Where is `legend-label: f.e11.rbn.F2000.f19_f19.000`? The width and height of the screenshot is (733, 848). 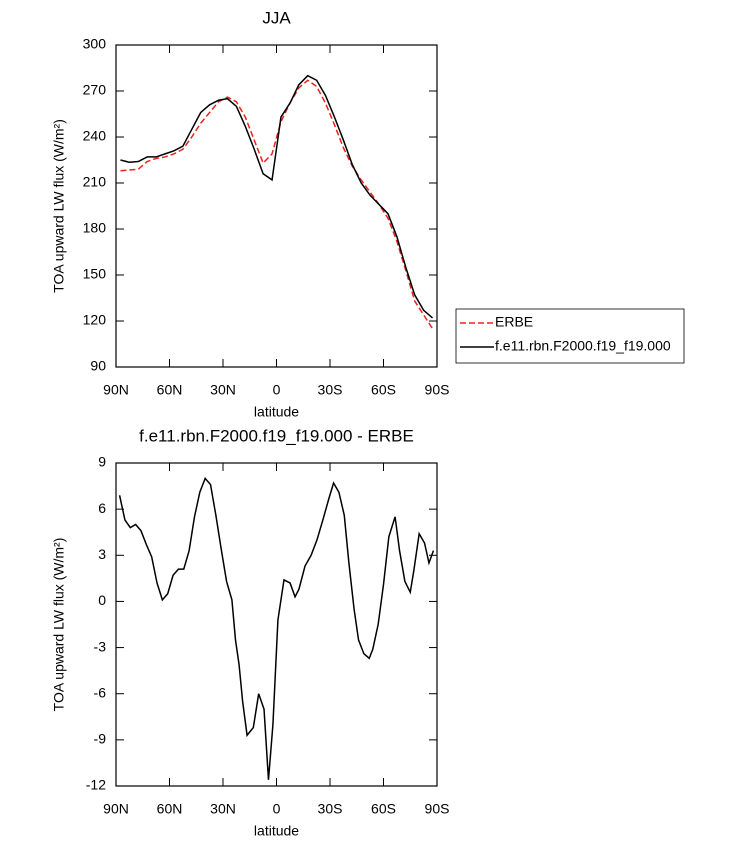 legend-label: f.e11.rbn.F2000.f19_f19.000 is located at coordinates (583, 346).